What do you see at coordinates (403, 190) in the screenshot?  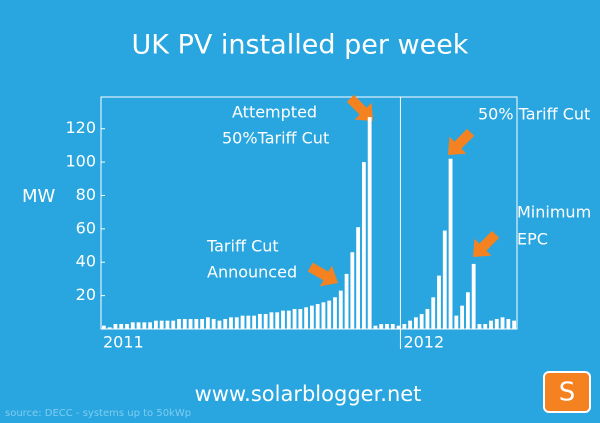 I see `arrows` at bounding box center [403, 190].